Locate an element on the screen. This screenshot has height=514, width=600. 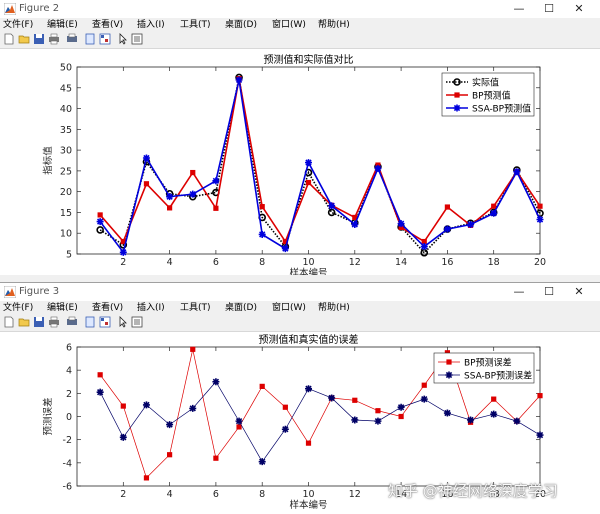
x-tick-label: 12 is located at coordinates (355, 494).